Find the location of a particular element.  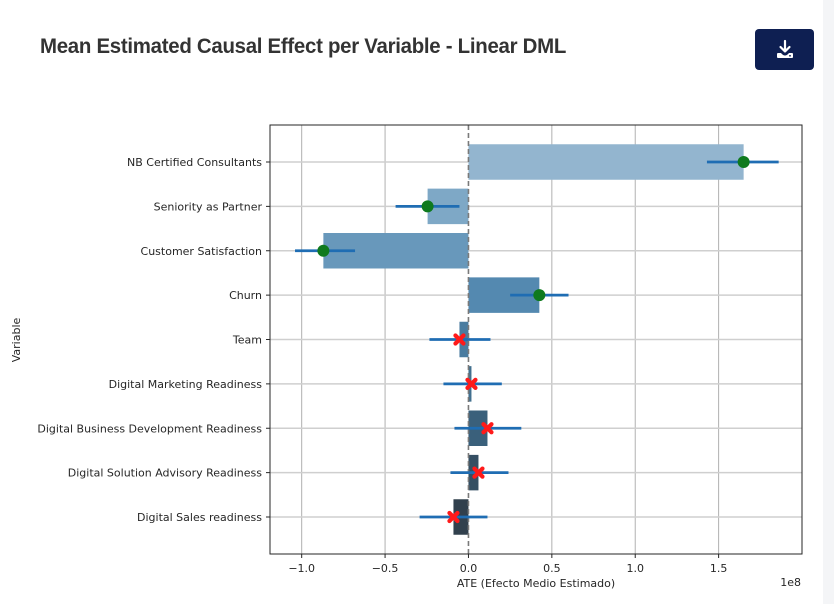

y-tick-label: Digital Solution Advisory Readiness is located at coordinates (165, 473).